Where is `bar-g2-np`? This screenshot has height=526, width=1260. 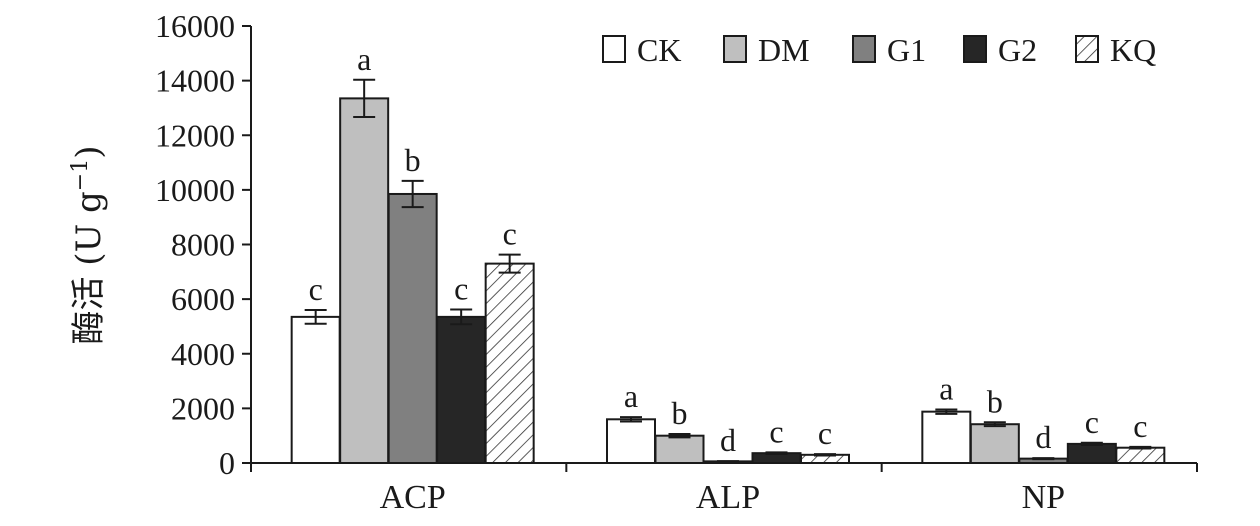
bar-g2-np is located at coordinates (1091, 453).